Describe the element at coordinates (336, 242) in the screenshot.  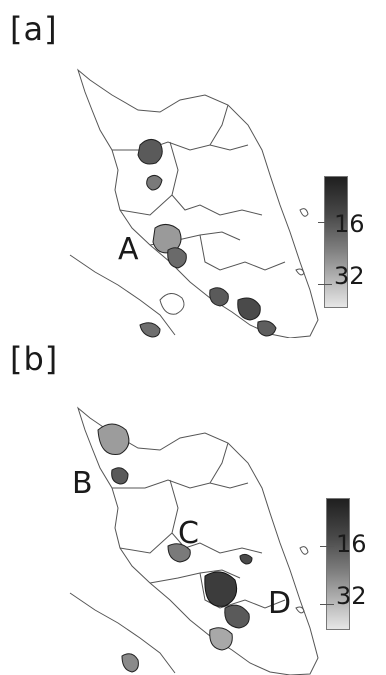
I see `colorbar-a` at that location.